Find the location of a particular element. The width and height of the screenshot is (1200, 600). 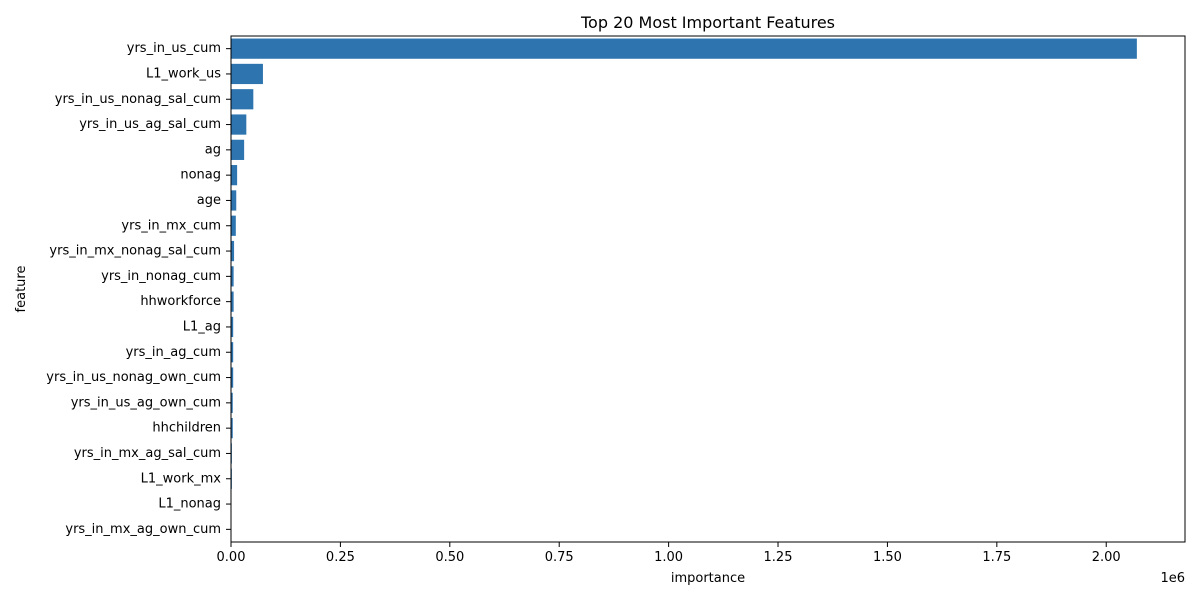

y-tick-label: age is located at coordinates (209, 200).